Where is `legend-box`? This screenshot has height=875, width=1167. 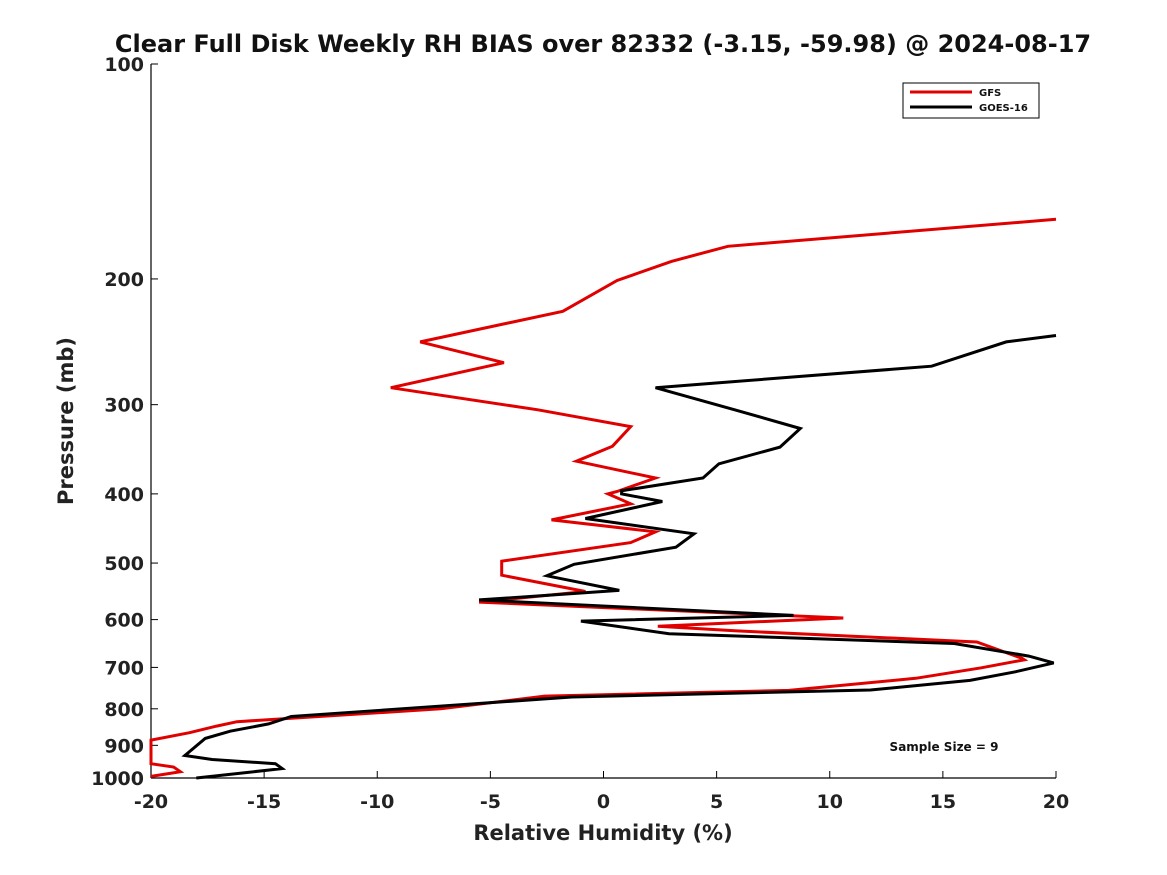
legend-box is located at coordinates (971, 100).